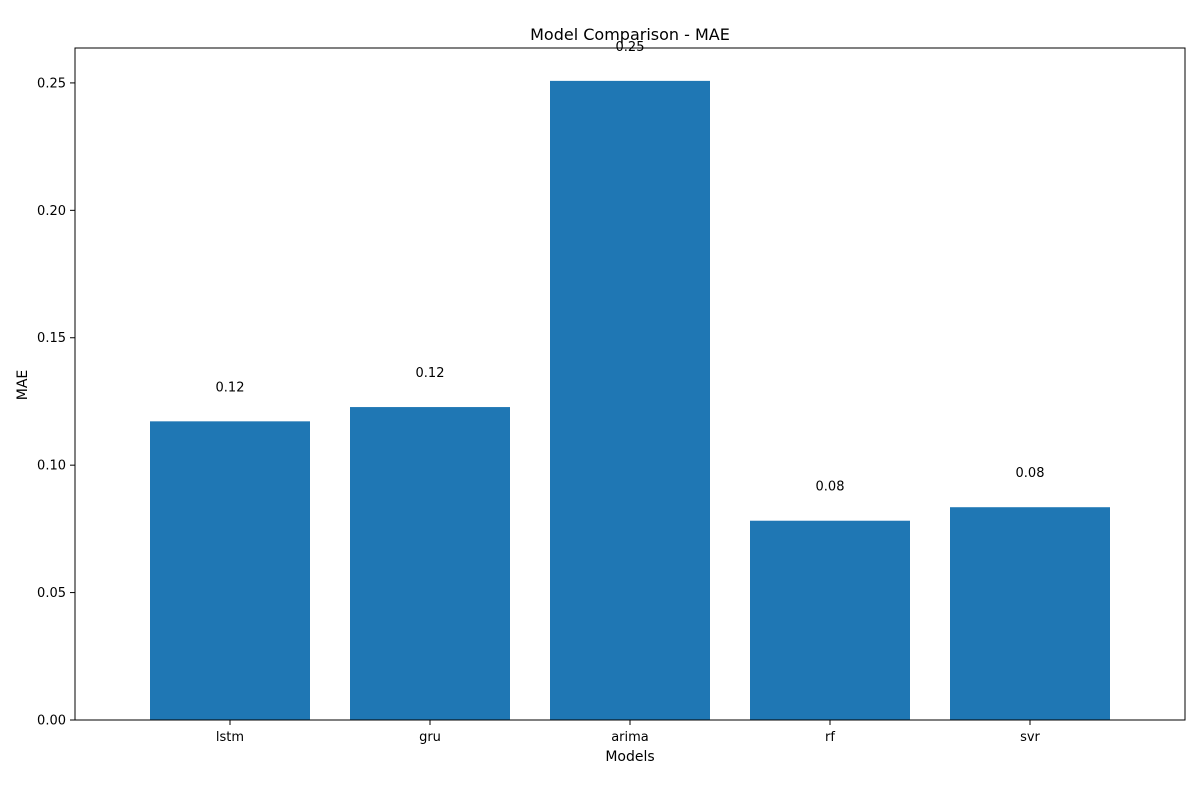  I want to click on bar-lstm, so click(230, 570).